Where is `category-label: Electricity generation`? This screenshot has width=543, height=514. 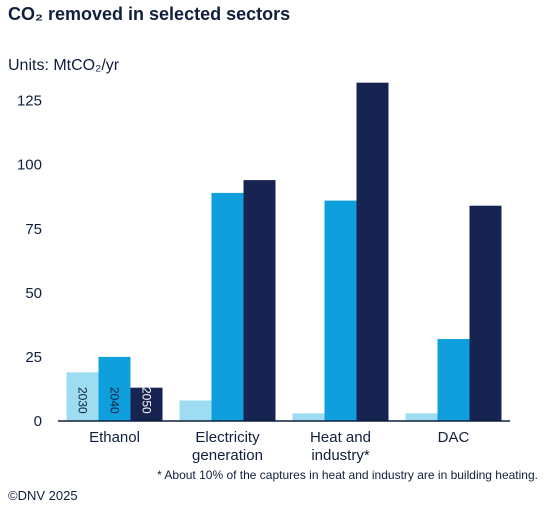 category-label: Electricity generation is located at coordinates (227, 446).